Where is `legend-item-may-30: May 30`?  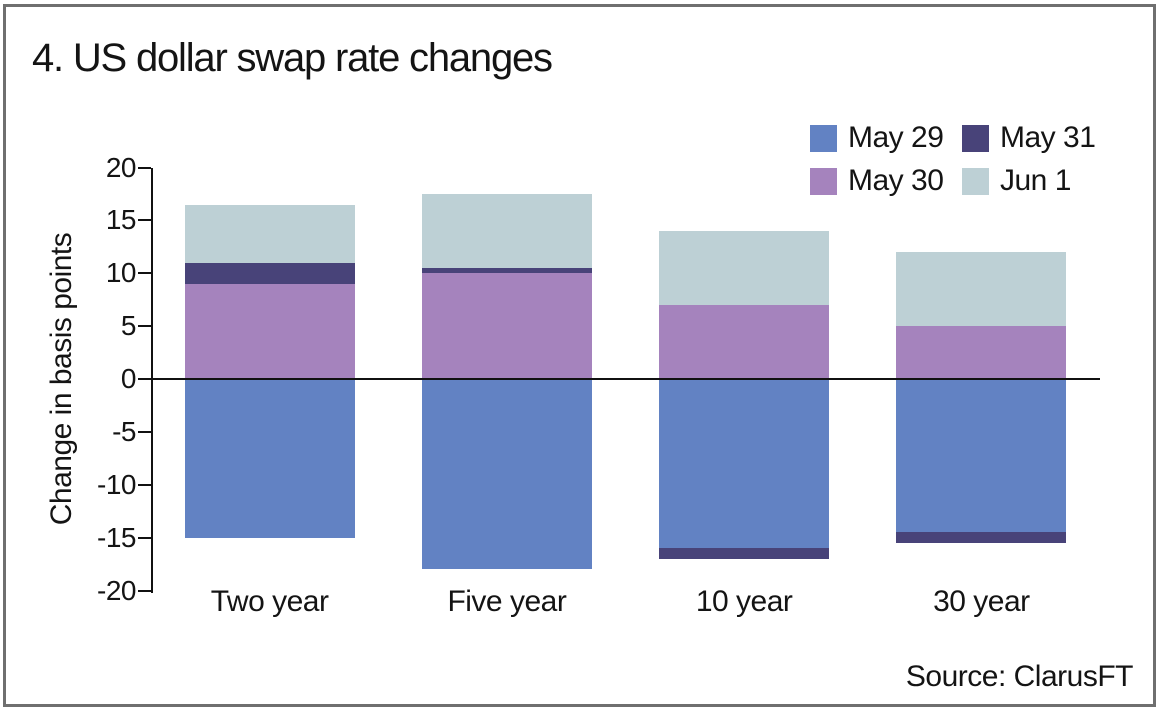
legend-item-may-30: May 30 is located at coordinates (885, 180).